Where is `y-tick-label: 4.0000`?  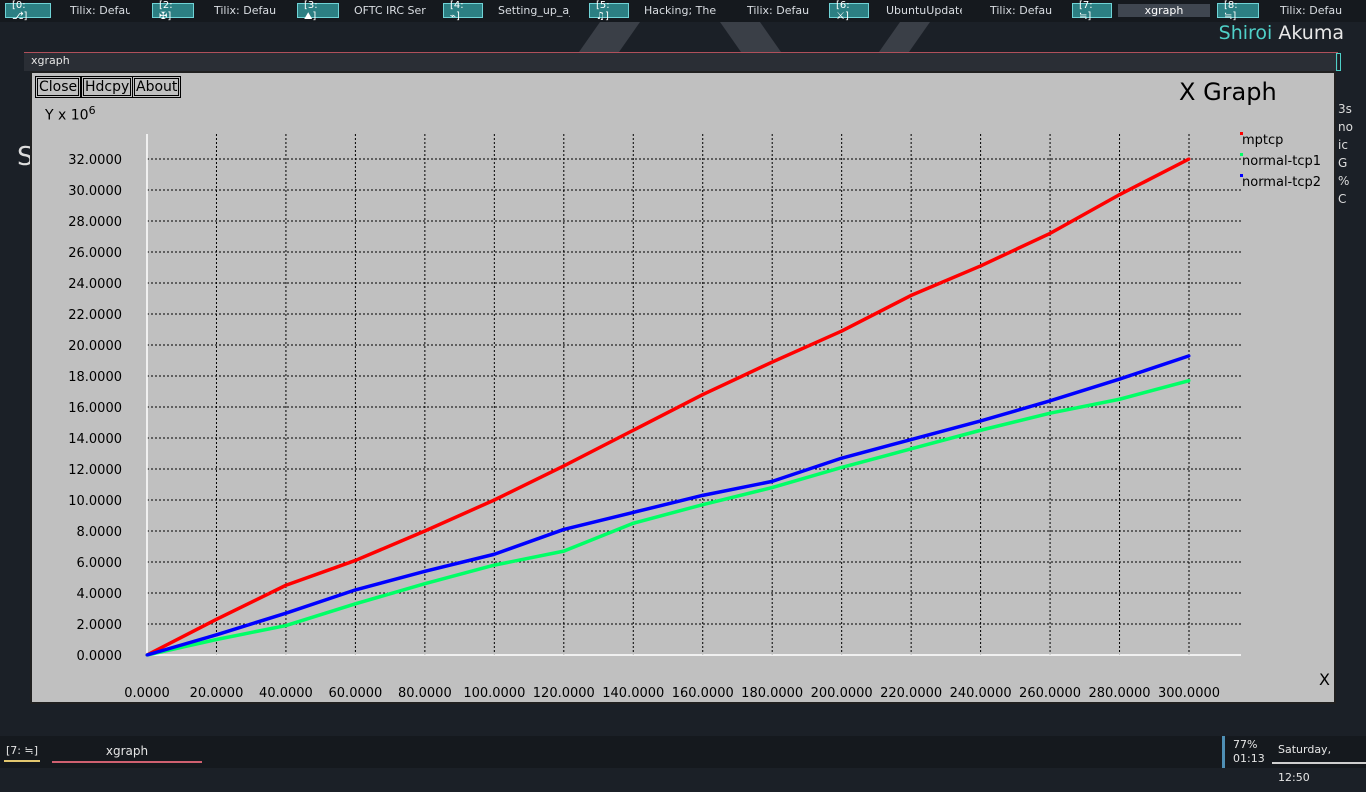 y-tick-label: 4.0000 is located at coordinates (100, 594).